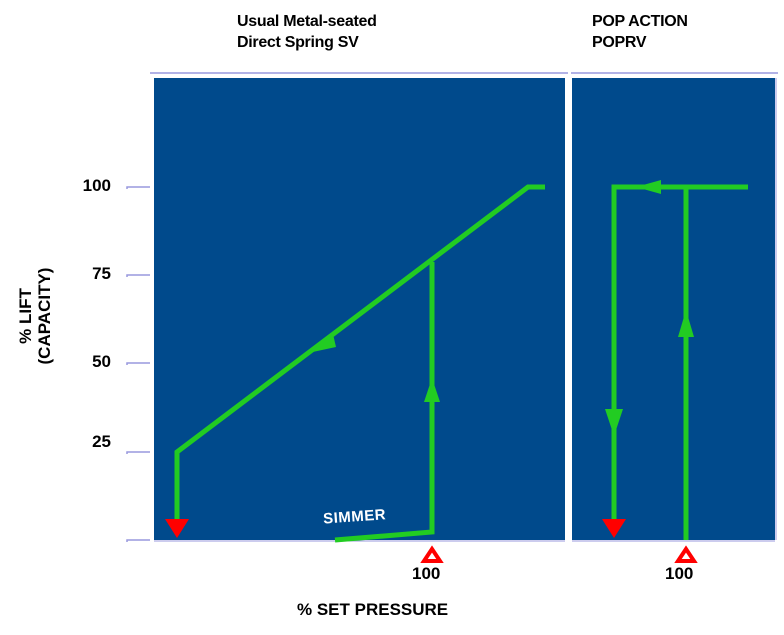 The image size is (784, 635). What do you see at coordinates (96, 185) in the screenshot?
I see `ytick-100: 100` at bounding box center [96, 185].